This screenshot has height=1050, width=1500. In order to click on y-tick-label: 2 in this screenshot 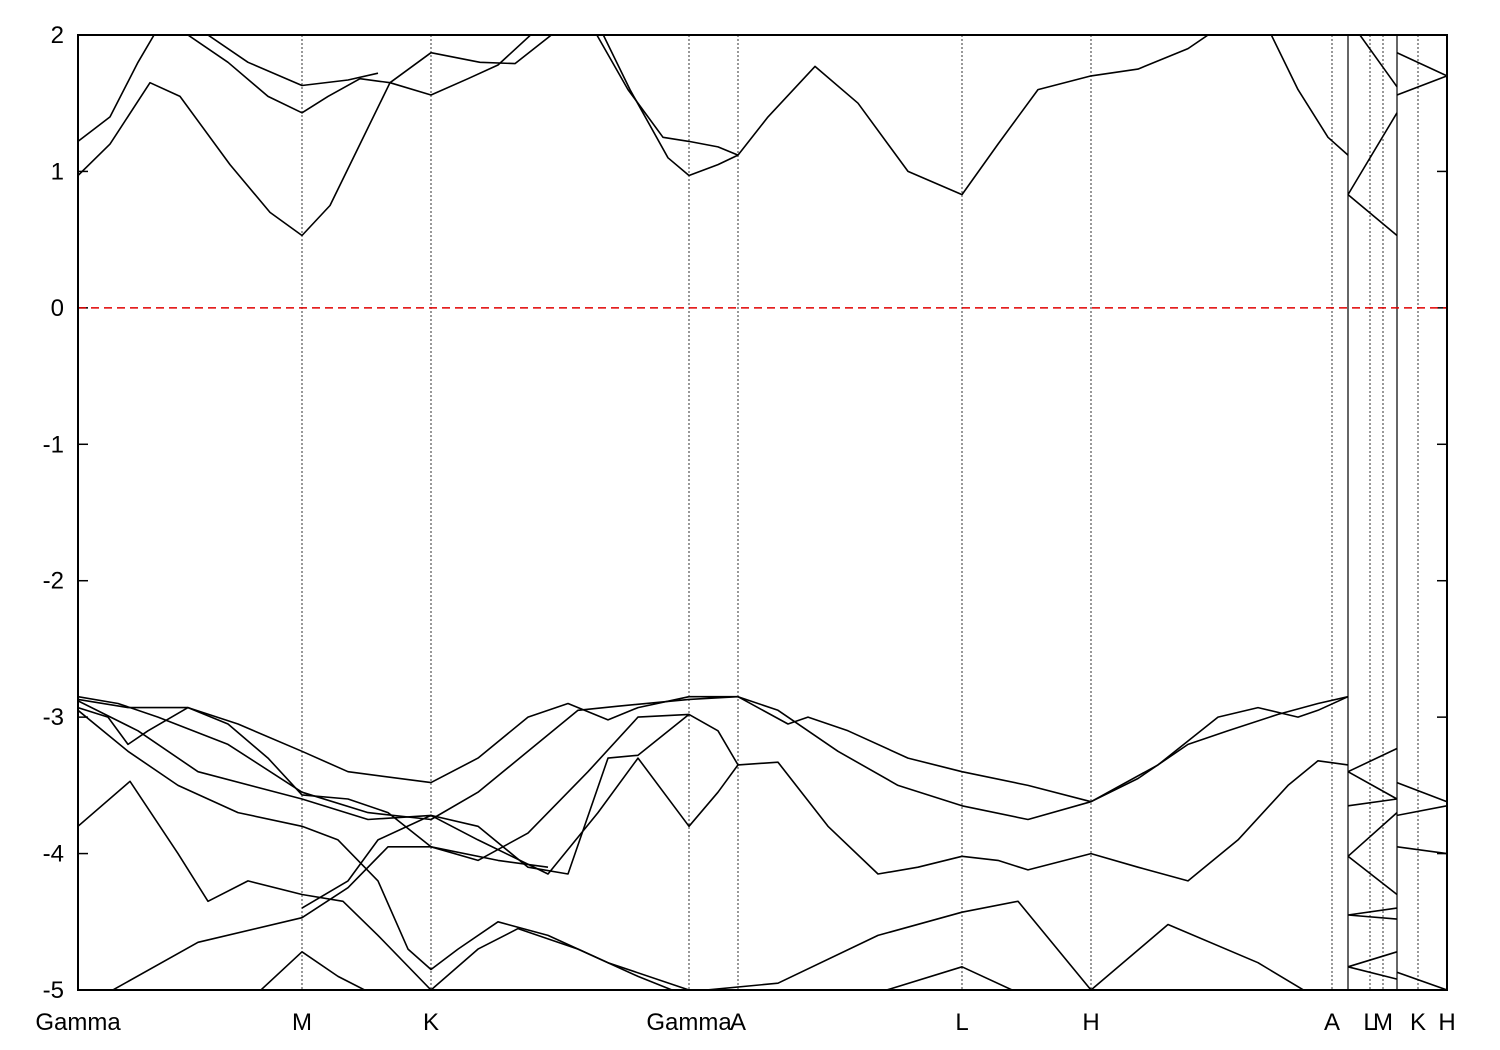, I will do `click(57, 35)`.